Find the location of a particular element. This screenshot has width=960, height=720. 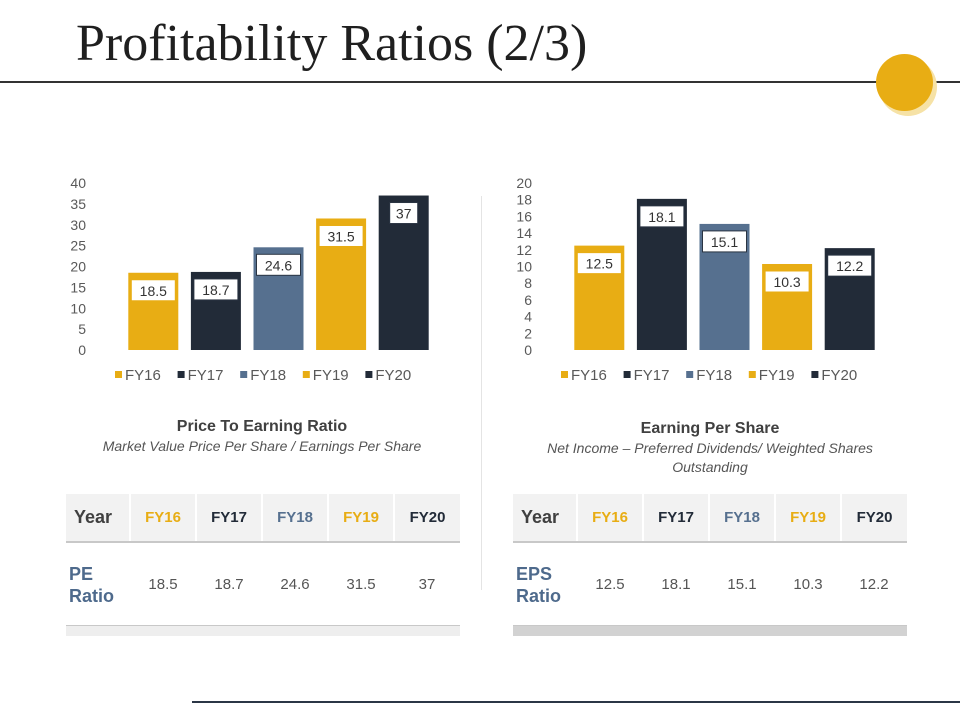

eps-chart-title: Earning Per Share is located at coordinates (710, 428).